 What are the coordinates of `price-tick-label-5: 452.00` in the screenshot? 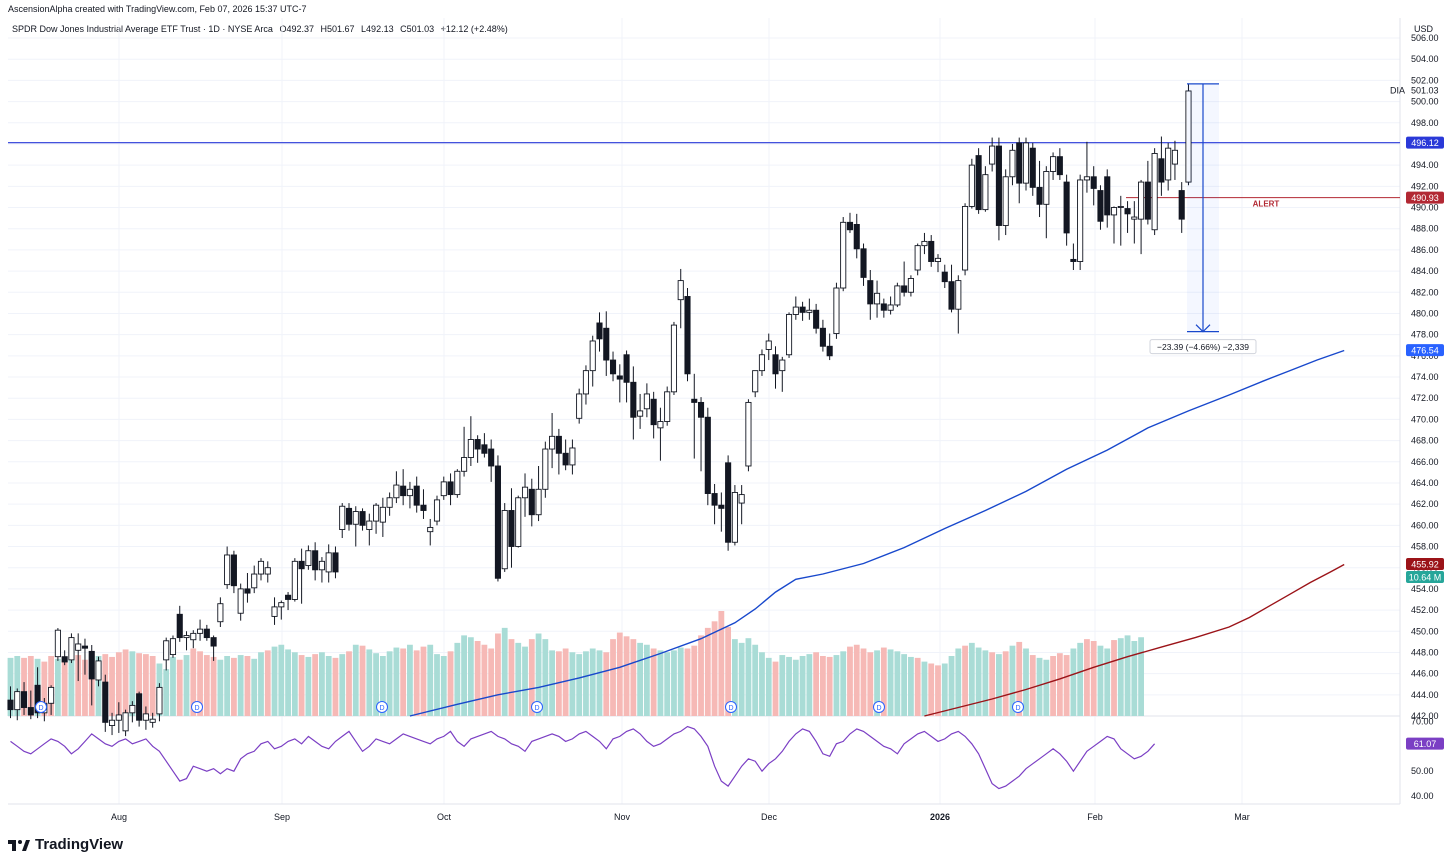 It's located at (1425, 610).